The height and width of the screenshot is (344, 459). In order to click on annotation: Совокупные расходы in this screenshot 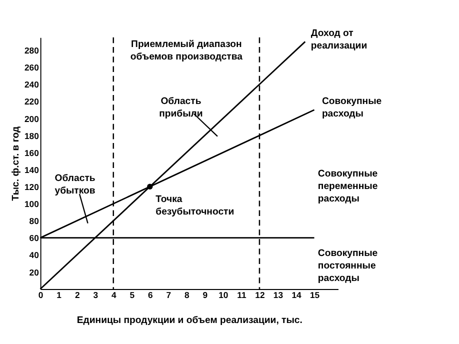, I will do `click(352, 108)`.